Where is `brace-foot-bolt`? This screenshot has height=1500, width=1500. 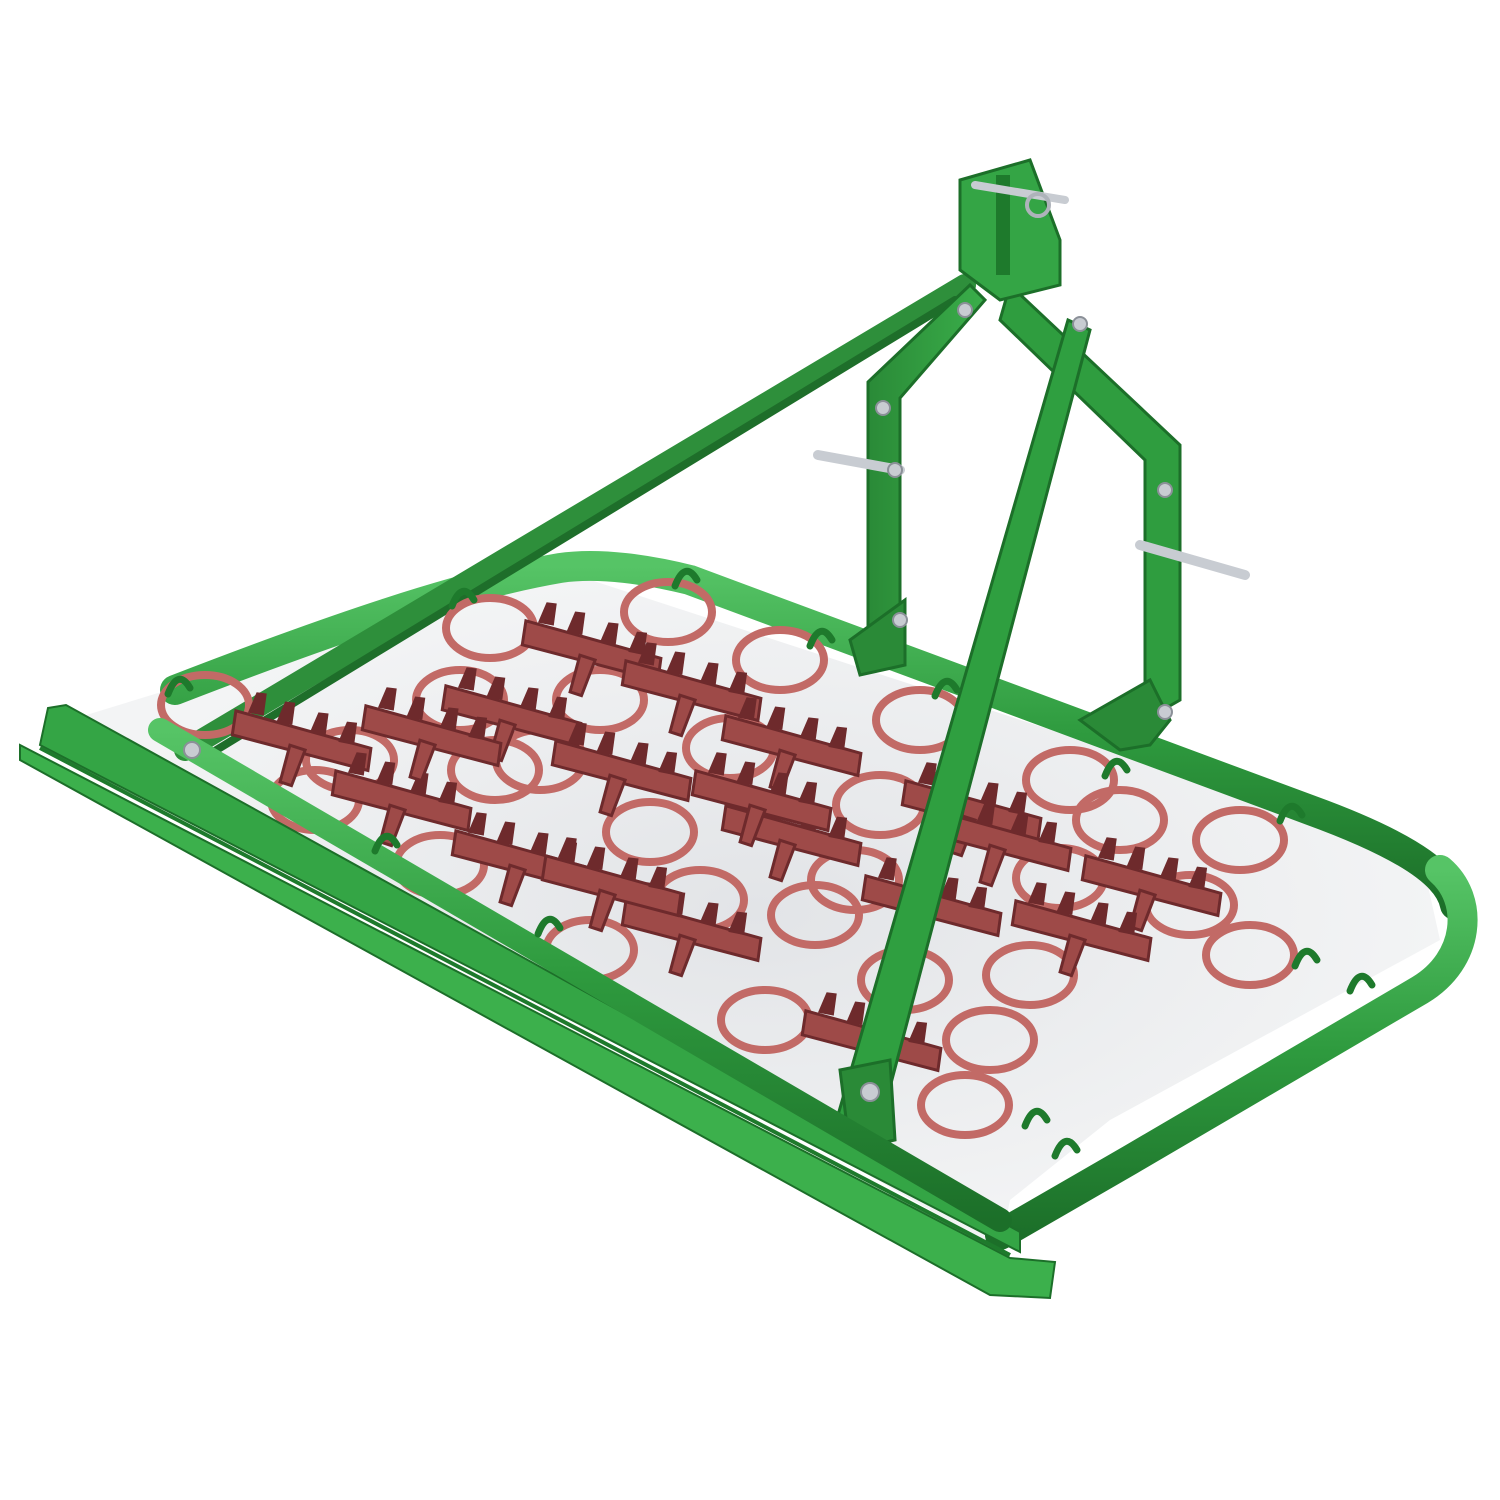
brace-foot-bolt is located at coordinates (192, 750).